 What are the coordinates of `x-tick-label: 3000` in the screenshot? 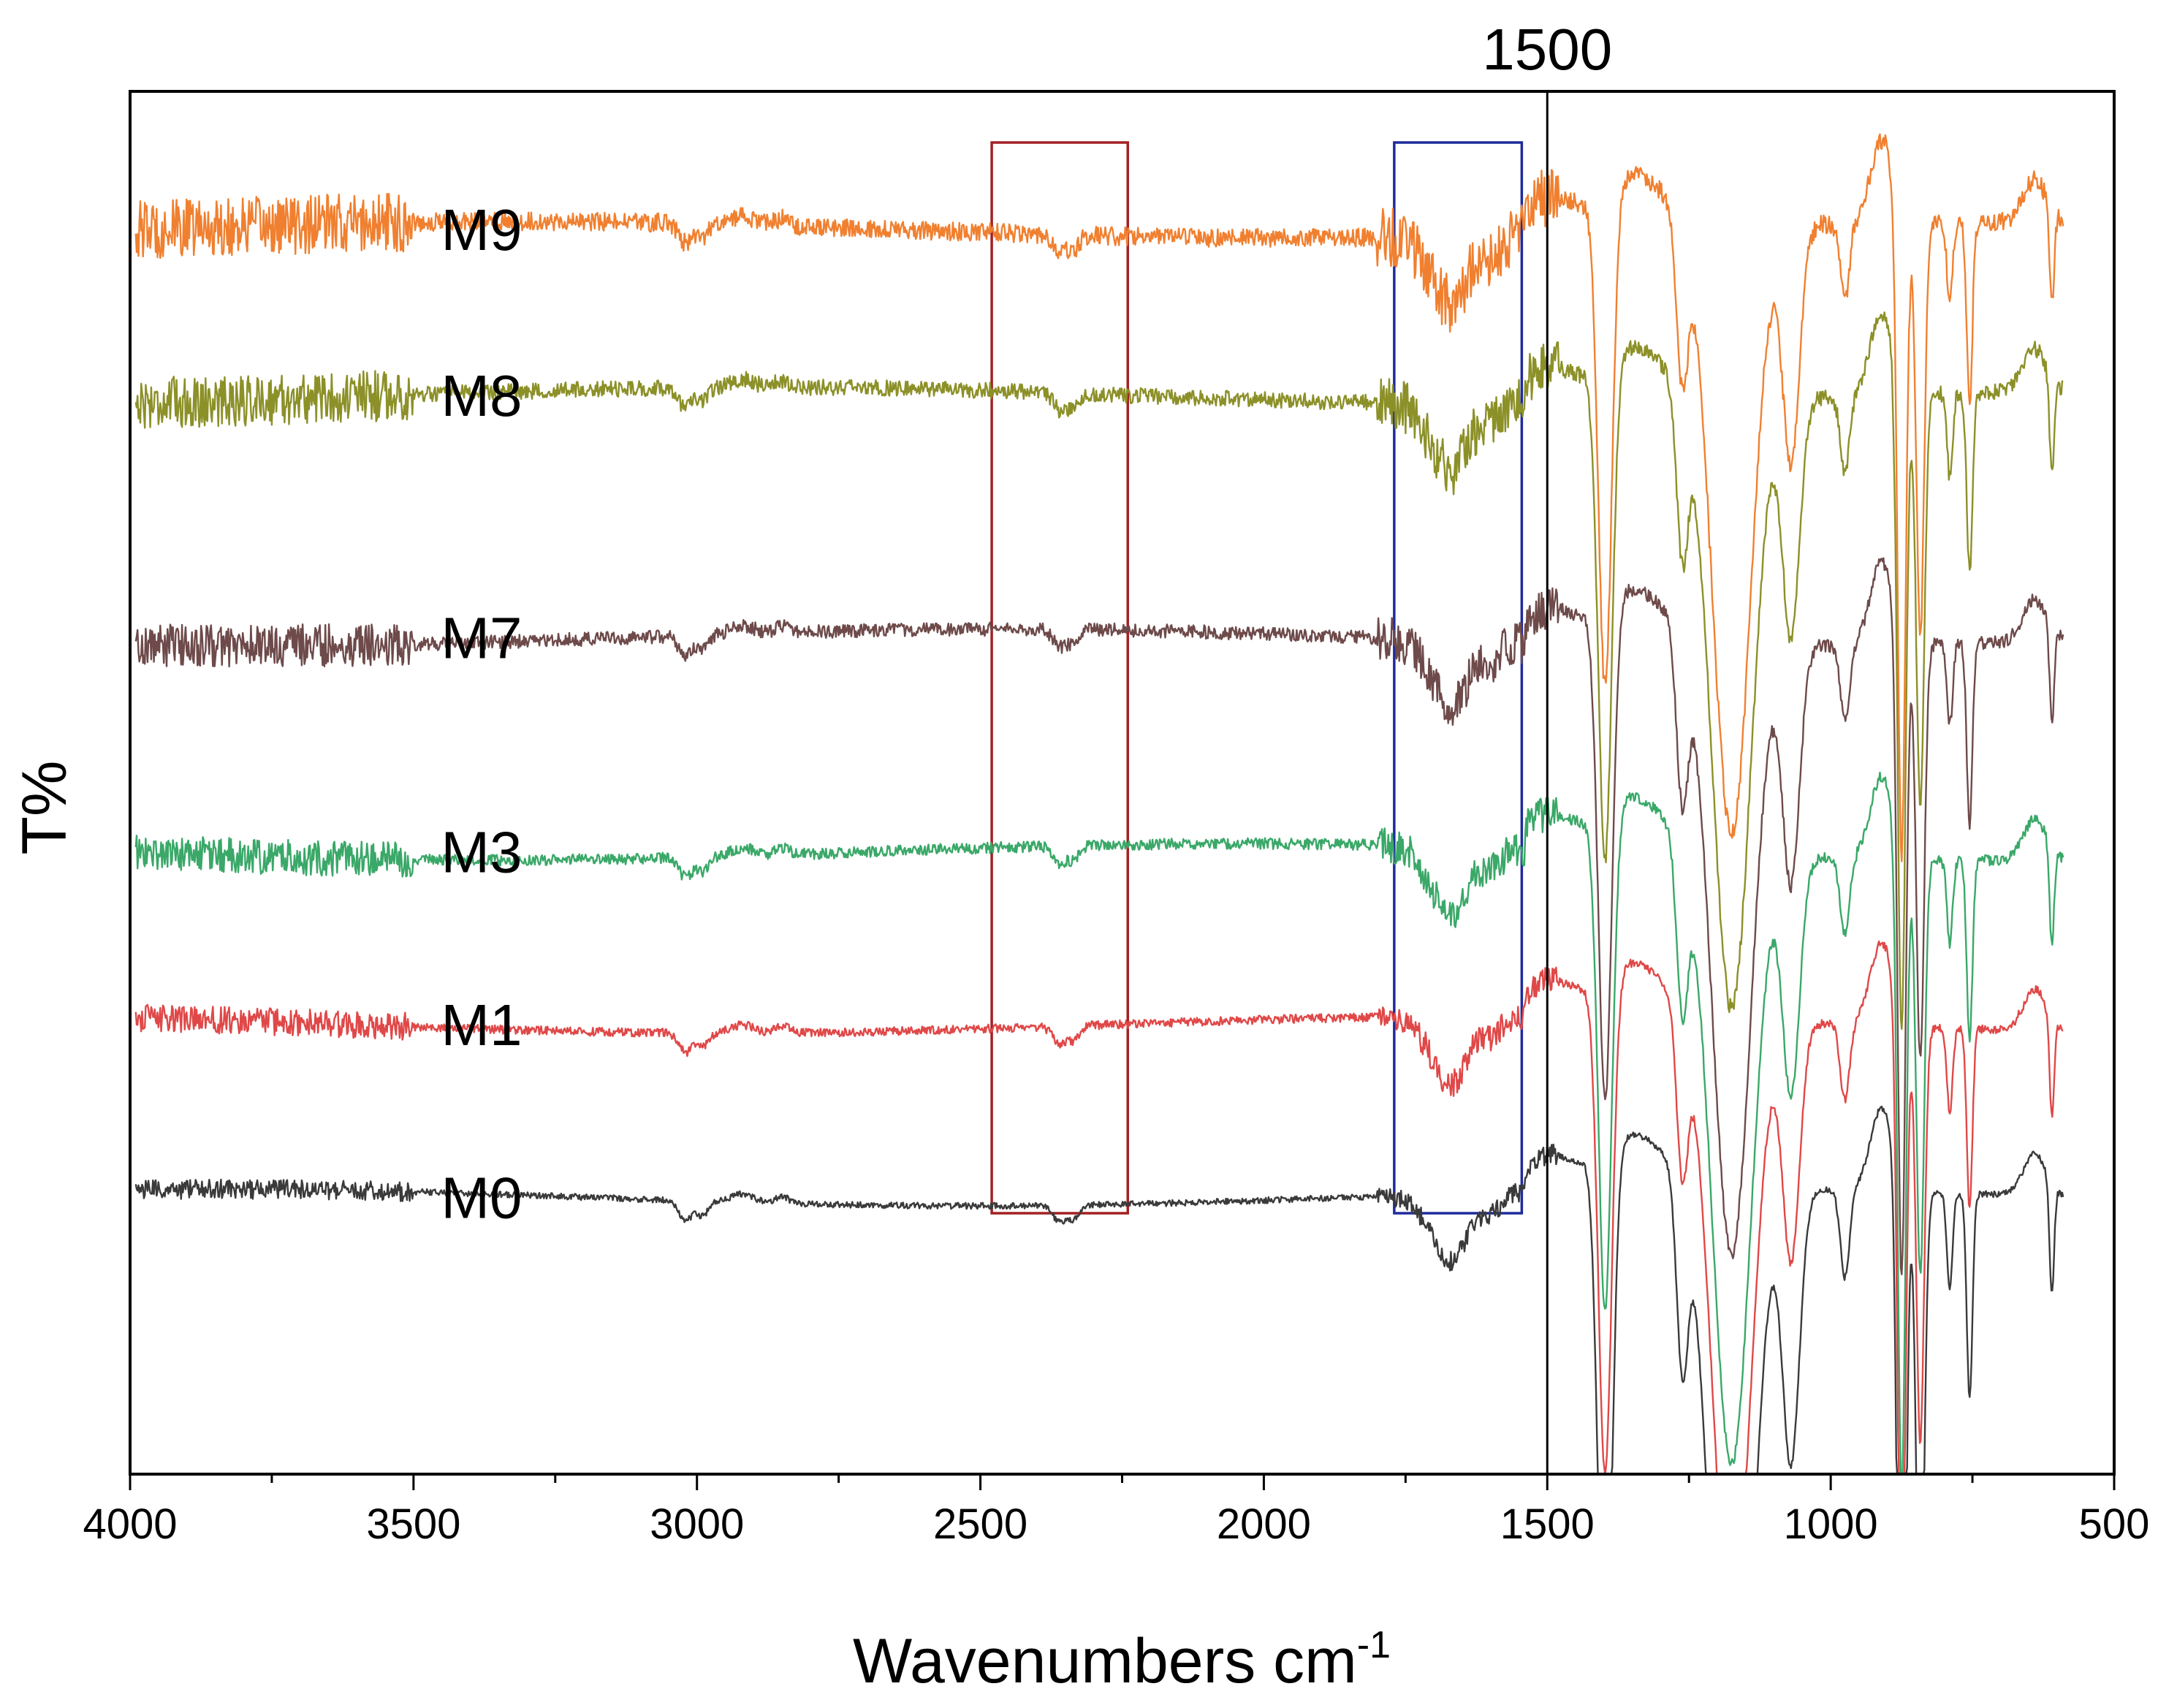 It's located at (697, 1524).